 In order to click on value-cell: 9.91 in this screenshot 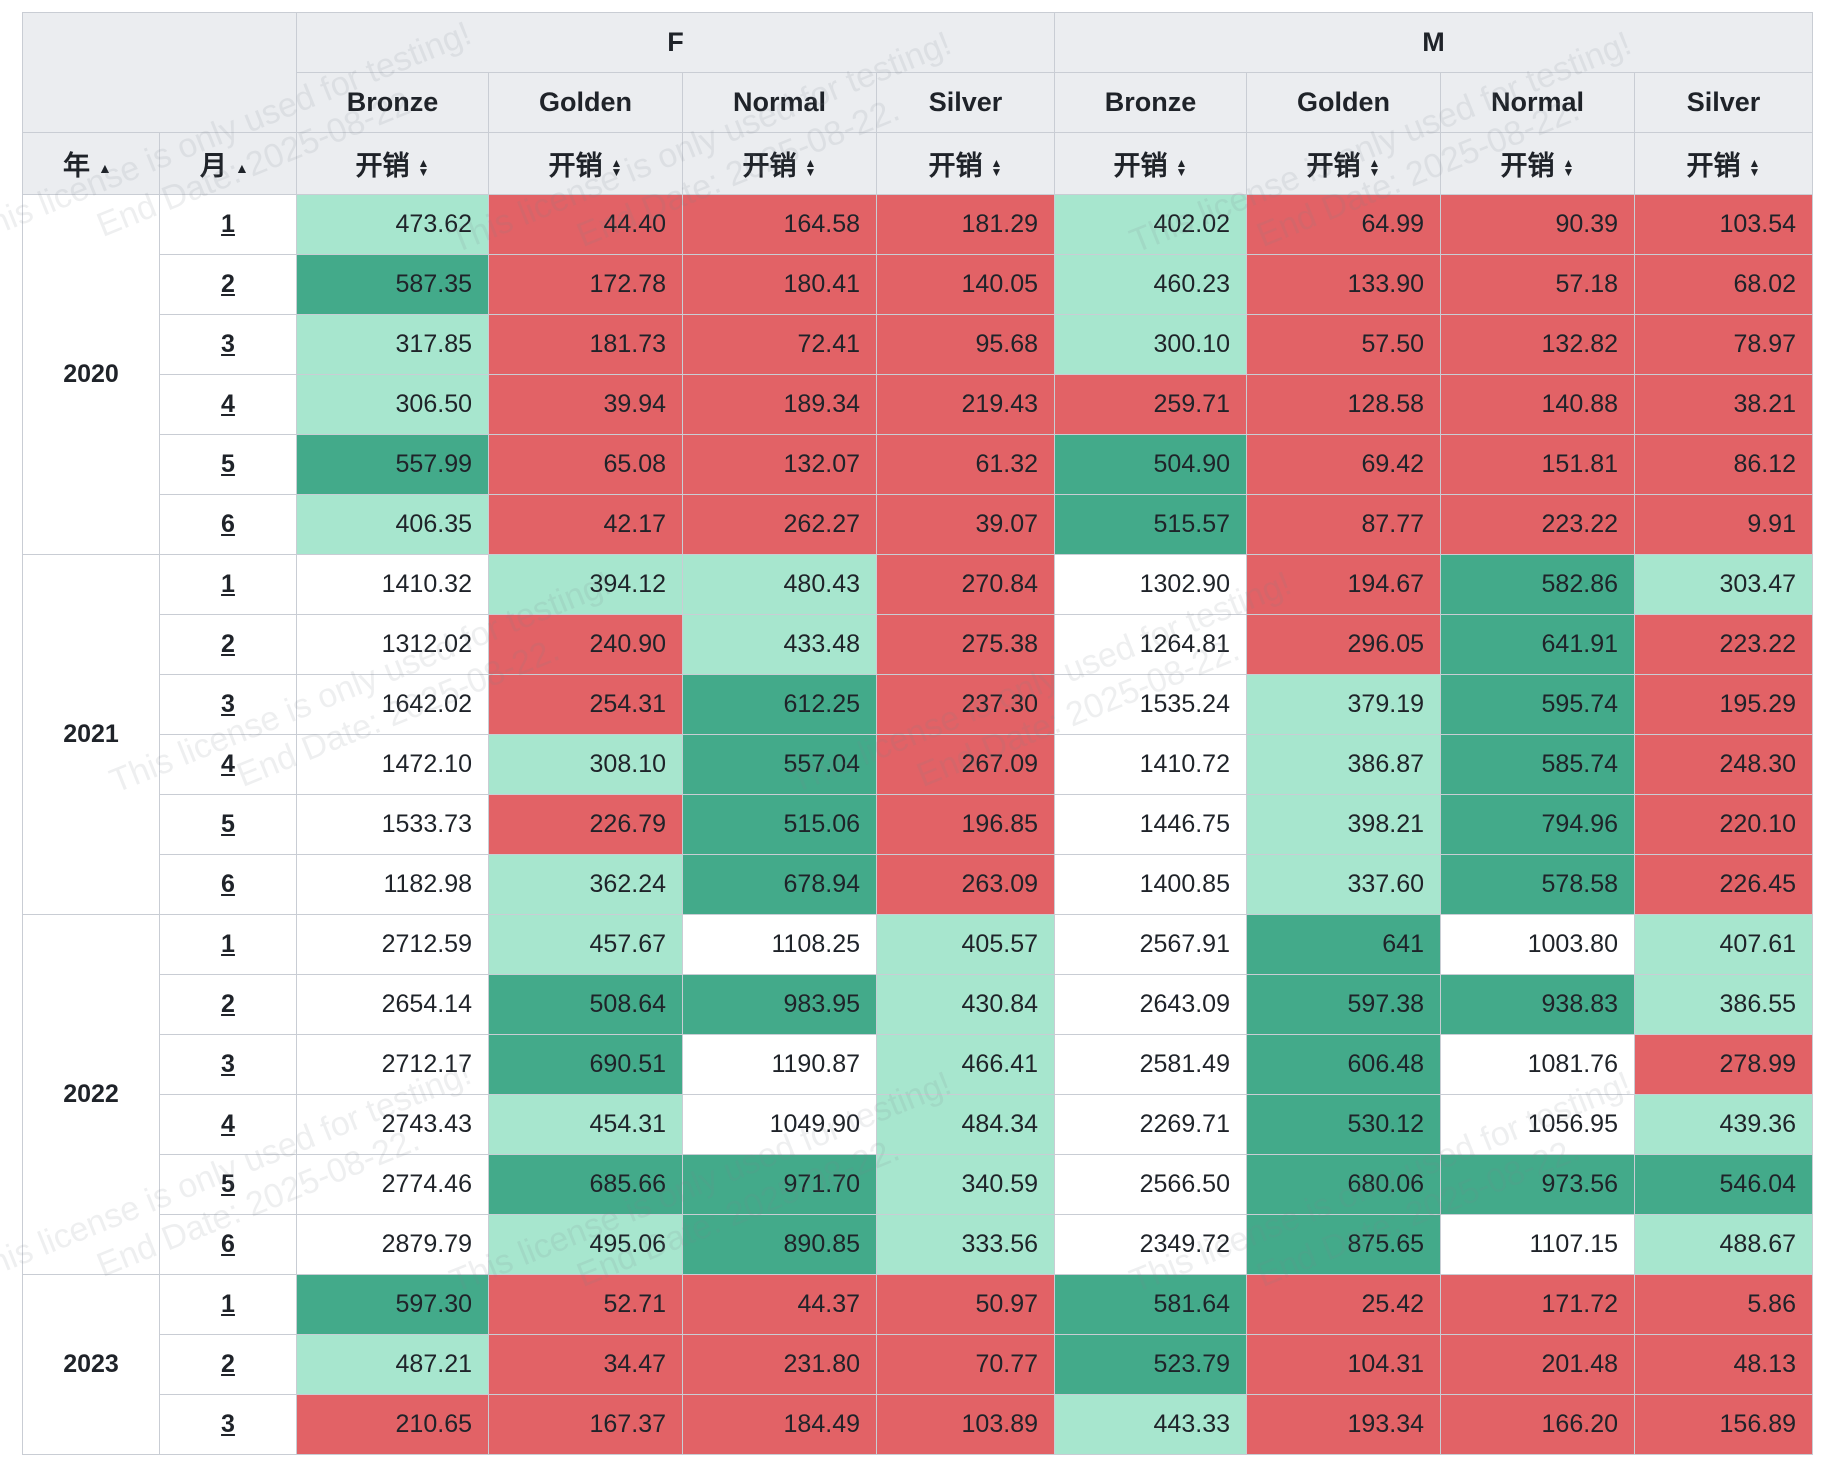, I will do `click(1723, 524)`.